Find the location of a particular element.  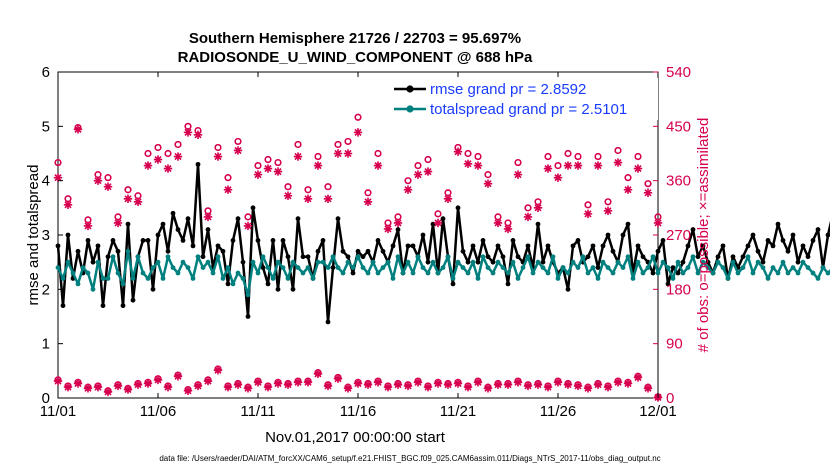

y-tick-label: 4 is located at coordinates (46, 181).